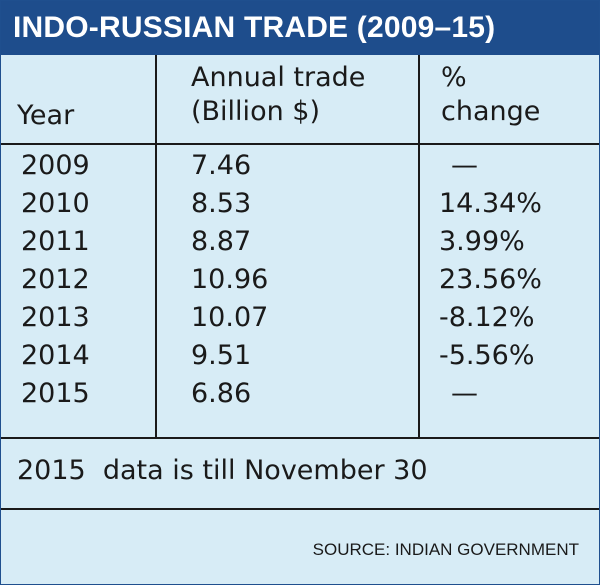 The image size is (600, 585). I want to click on source-divider, so click(300, 509).